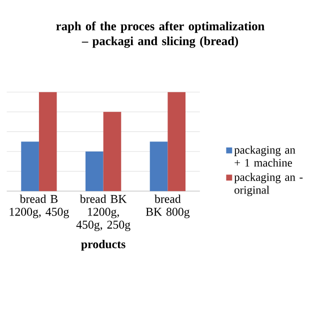 Image resolution: width=320 pixels, height=317 pixels. Describe the element at coordinates (103, 245) in the screenshot. I see `x-axis-title: products` at that location.